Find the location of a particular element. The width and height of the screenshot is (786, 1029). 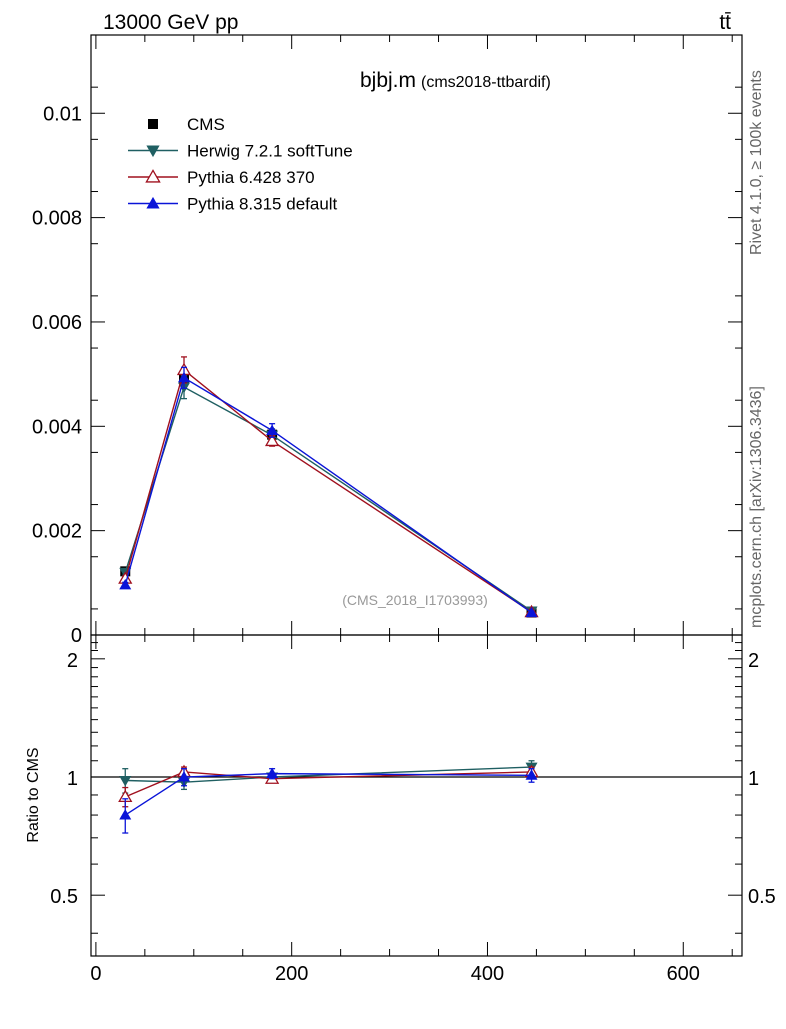

legend-marker-herwig is located at coordinates (153, 151).